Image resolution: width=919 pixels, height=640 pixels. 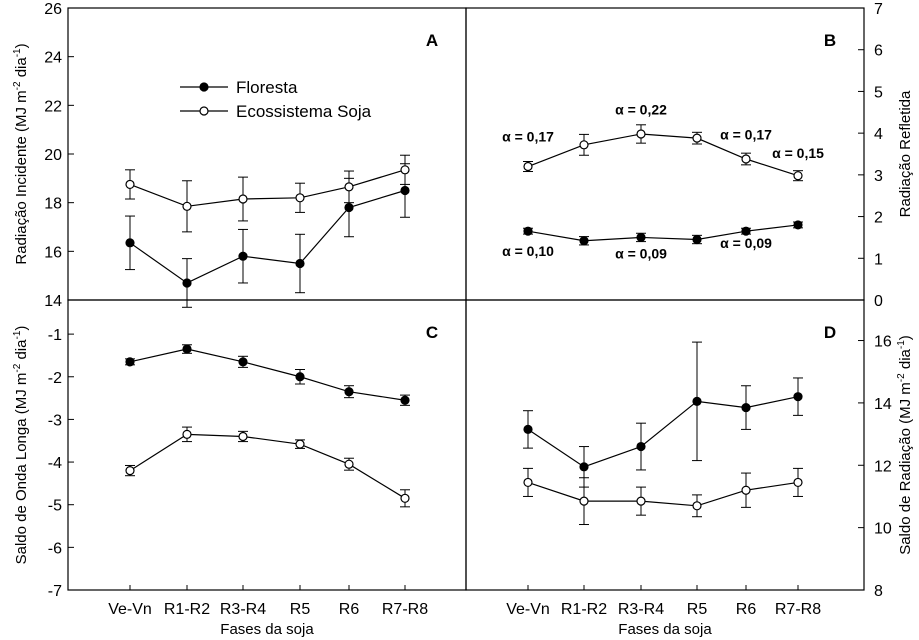 What do you see at coordinates (883, 466) in the screenshot?
I see `y-tick-label: 12` at bounding box center [883, 466].